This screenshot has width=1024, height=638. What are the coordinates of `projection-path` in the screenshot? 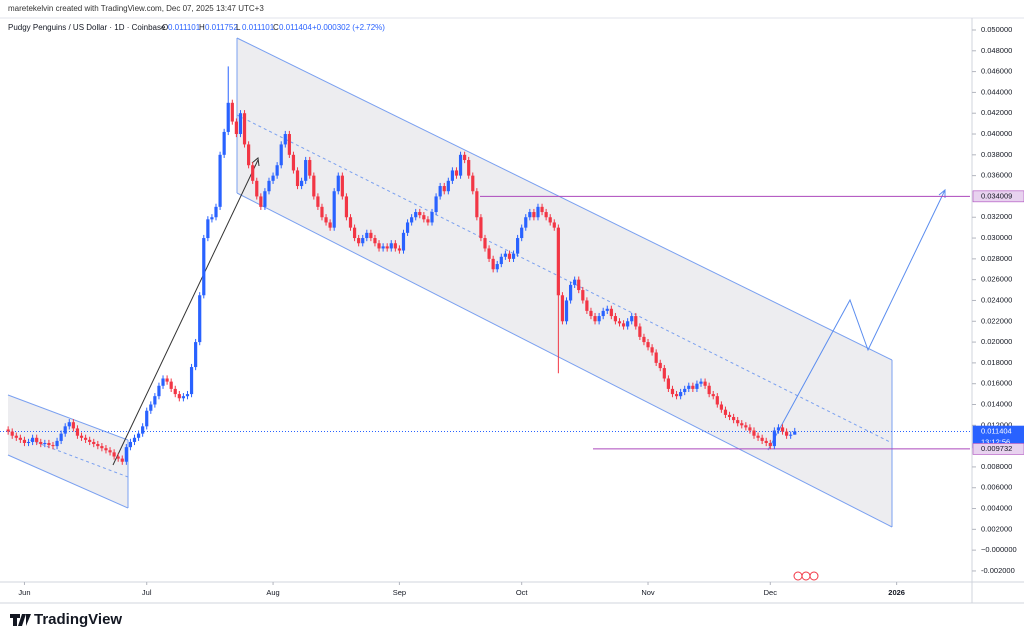 It's located at (856, 320).